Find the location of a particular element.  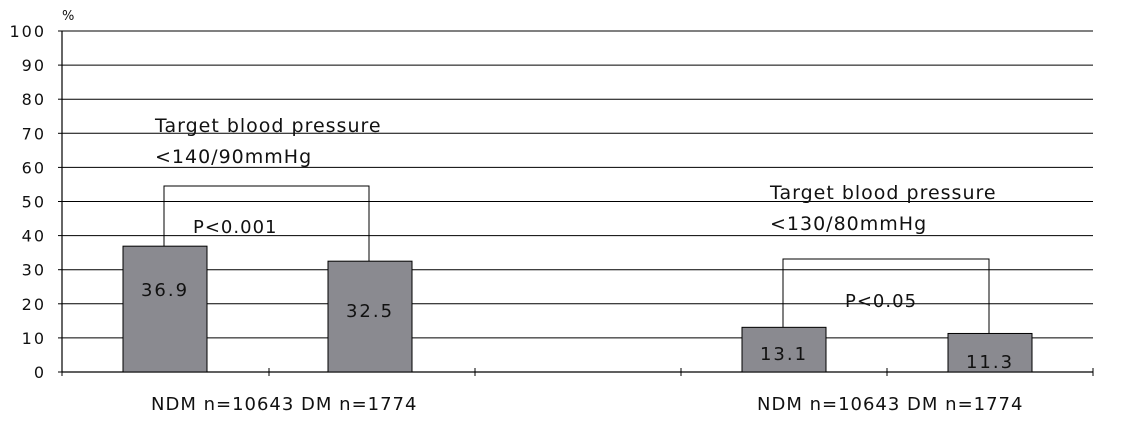

y-tick-label: 80 is located at coordinates (34, 99).